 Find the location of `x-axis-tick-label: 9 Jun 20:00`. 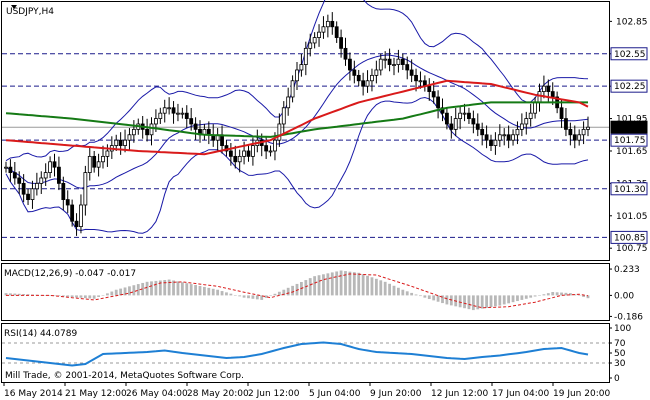

x-axis-tick-label: 9 Jun 20:00 is located at coordinates (396, 394).